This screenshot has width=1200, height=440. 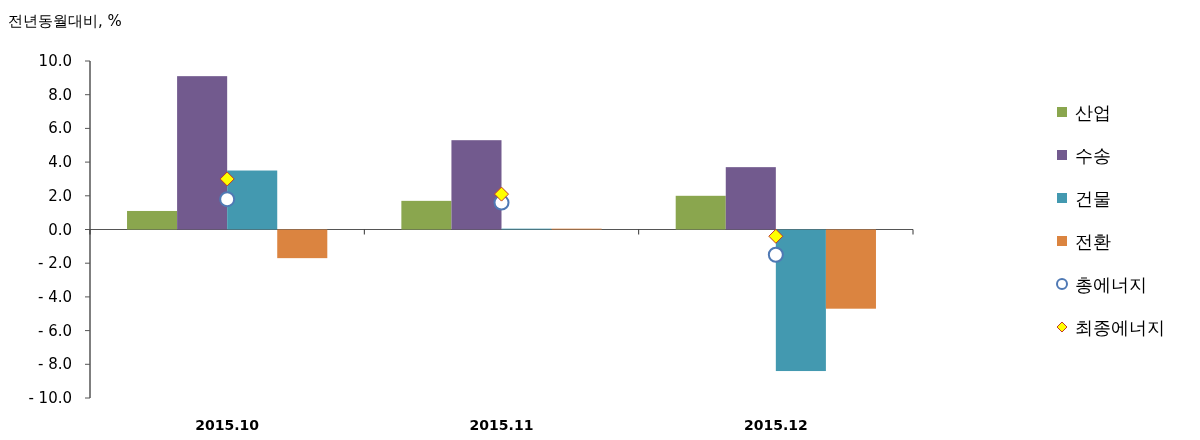 I want to click on legend-label: 총에너지, so click(x=1111, y=284).